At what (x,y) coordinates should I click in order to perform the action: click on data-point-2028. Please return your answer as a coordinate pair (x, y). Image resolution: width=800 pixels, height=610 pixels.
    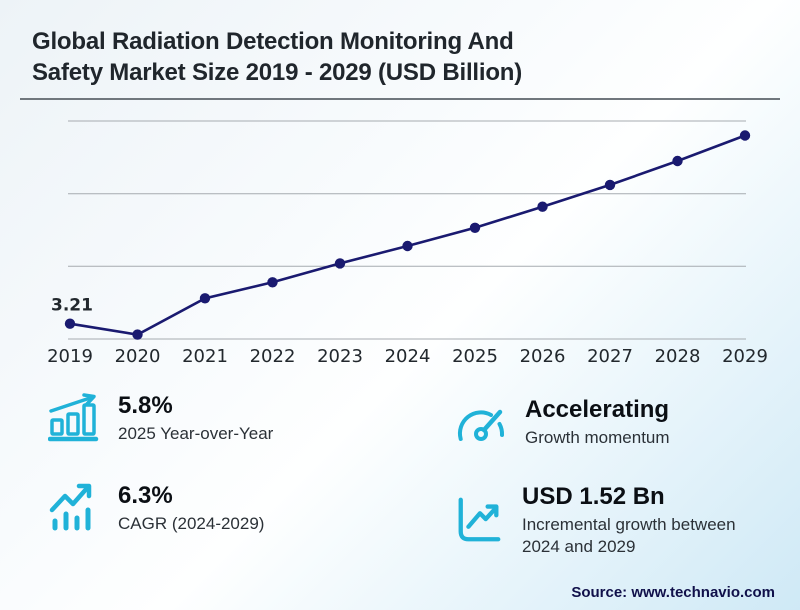
    Looking at the image, I should click on (677, 161).